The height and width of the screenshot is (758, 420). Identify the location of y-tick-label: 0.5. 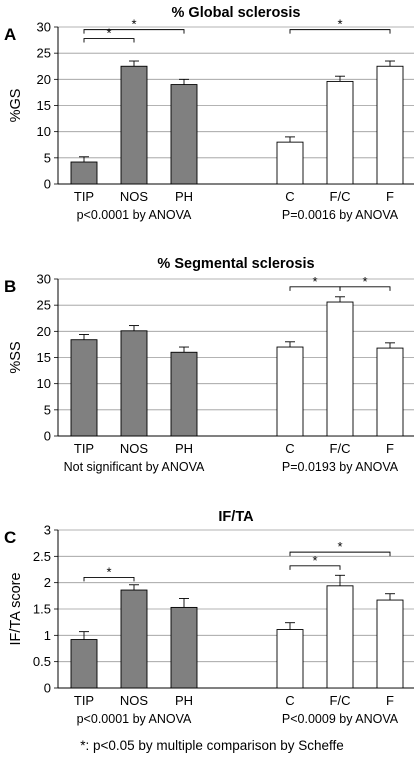
(42, 661).